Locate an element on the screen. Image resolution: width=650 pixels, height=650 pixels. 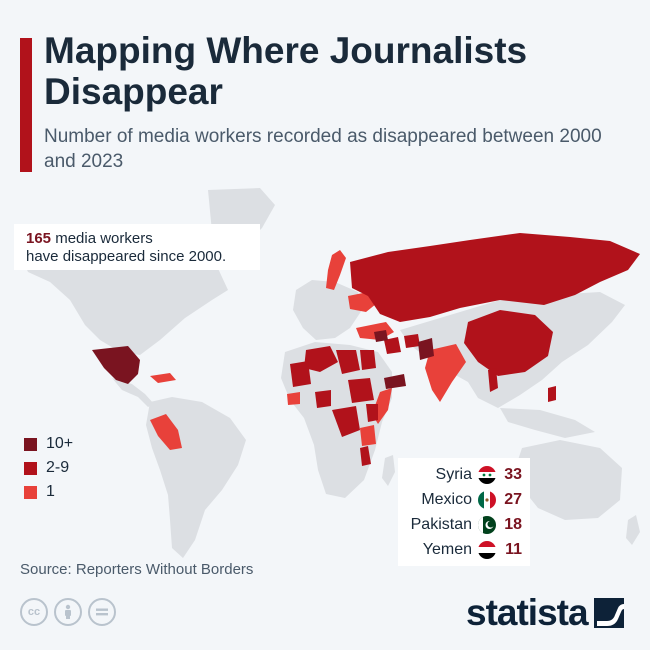
country-norway is located at coordinates (336, 270).